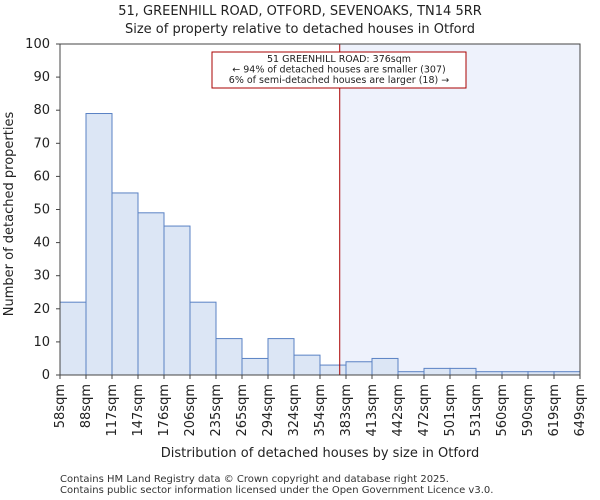 The image size is (600, 500). What do you see at coordinates (41, 176) in the screenshot?
I see `y-tick-label: 60` at bounding box center [41, 176].